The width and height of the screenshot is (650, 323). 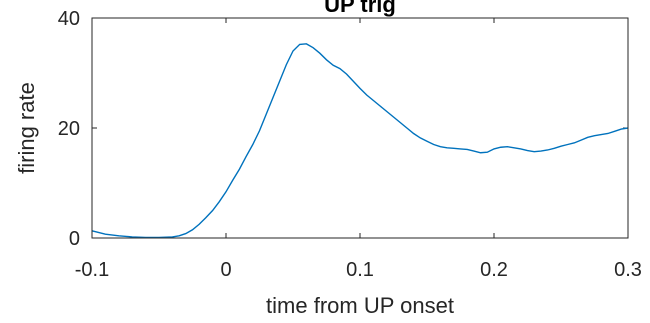 What do you see at coordinates (69, 129) in the screenshot?
I see `y-tick-label: 20` at bounding box center [69, 129].